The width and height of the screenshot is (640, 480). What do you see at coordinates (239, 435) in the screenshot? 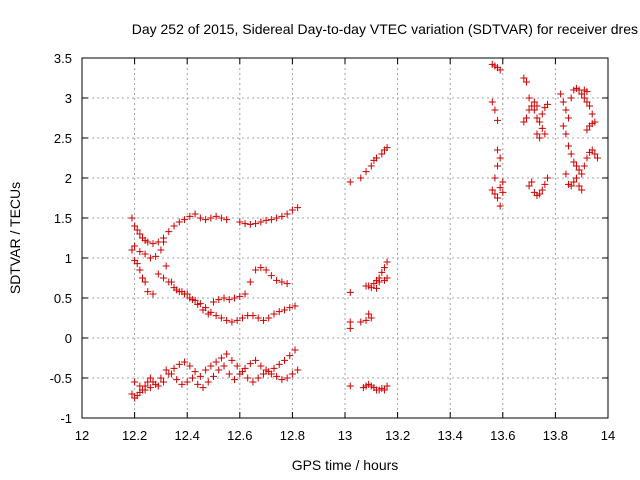
I see `x-tick-label: 12.6` at bounding box center [239, 435].